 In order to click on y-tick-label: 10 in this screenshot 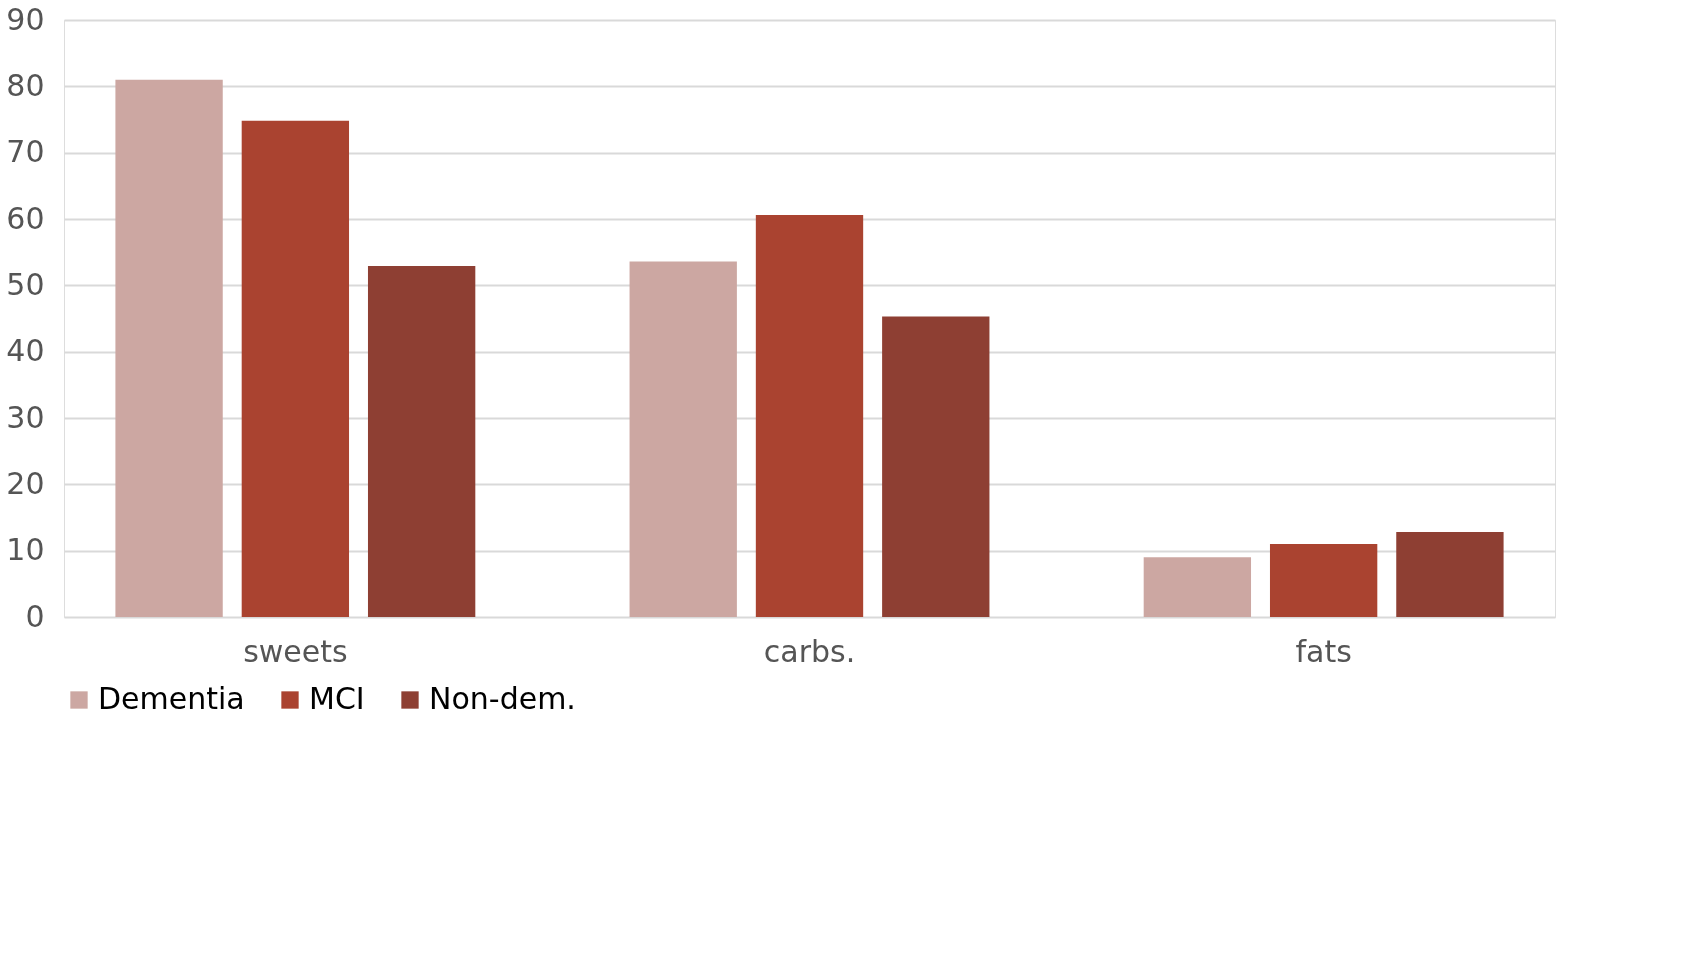, I will do `click(25, 550)`.